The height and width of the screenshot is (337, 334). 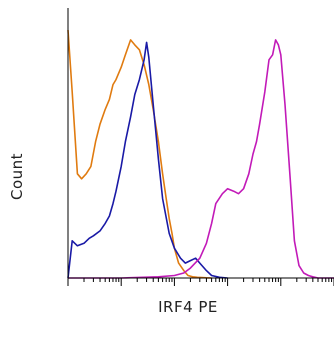 I want to click on y-axis-label: Count, so click(x=17, y=176).